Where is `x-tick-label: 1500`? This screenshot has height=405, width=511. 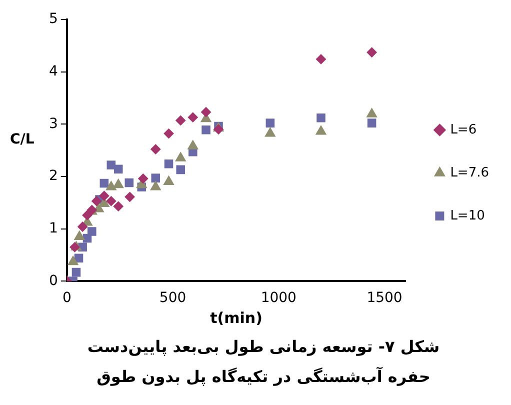 x-tick-label: 1500 is located at coordinates (384, 298).